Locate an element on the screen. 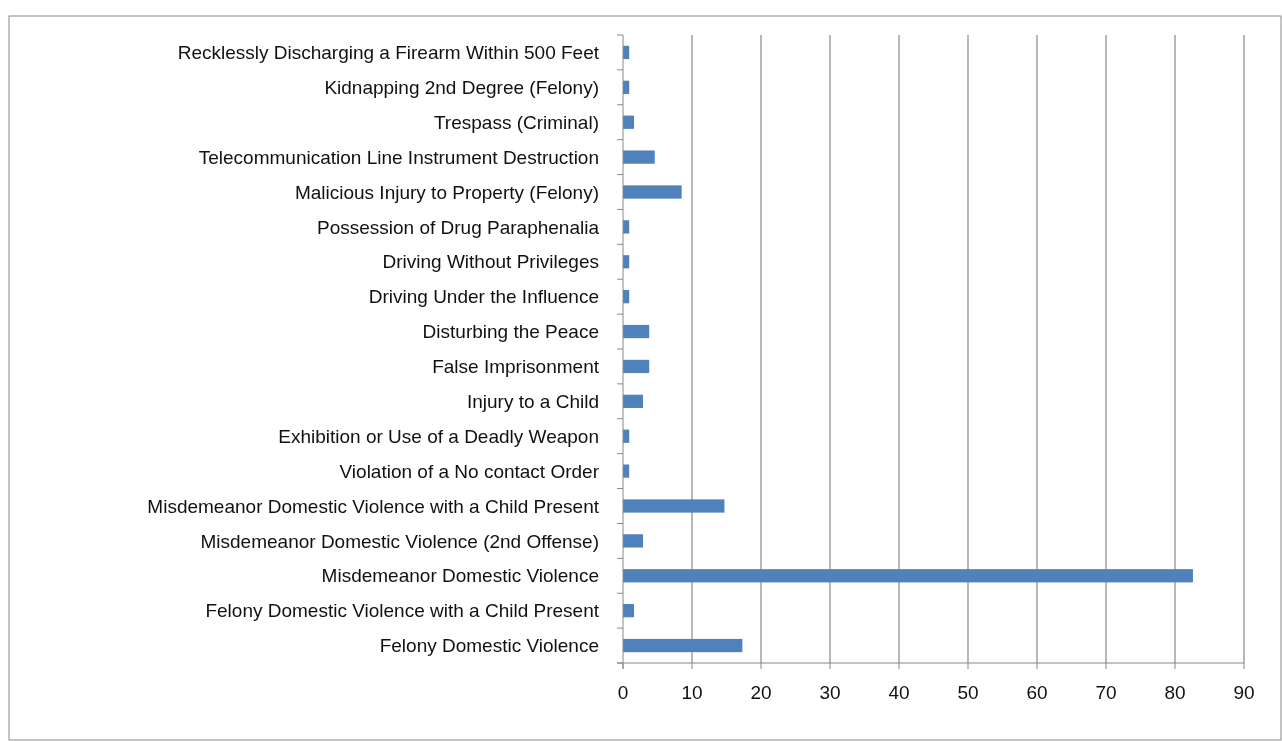  y-tick-label: Malicious Injury to Property (Felony) is located at coordinates (446, 192).